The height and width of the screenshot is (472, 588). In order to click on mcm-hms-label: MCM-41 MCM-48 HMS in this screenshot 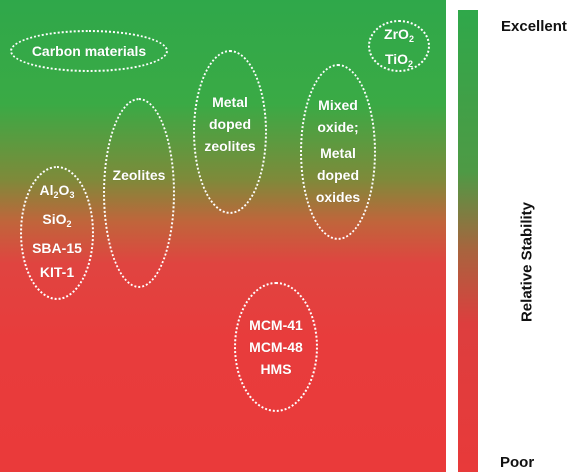, I will do `click(276, 347)`.